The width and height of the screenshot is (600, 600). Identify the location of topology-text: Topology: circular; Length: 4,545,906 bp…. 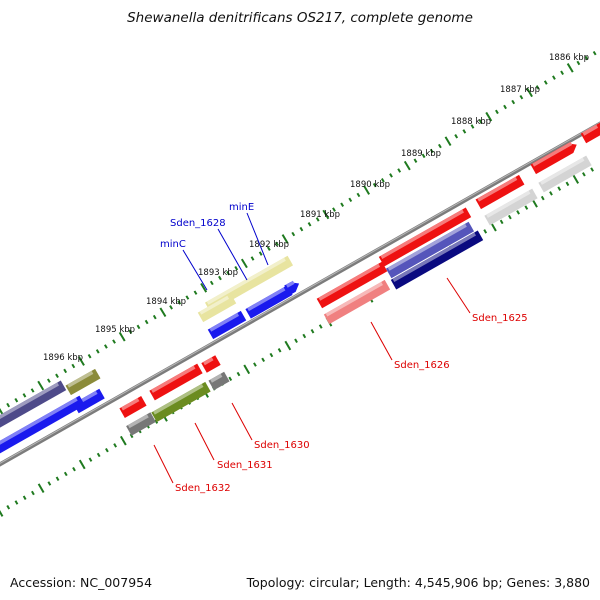
(418, 582).